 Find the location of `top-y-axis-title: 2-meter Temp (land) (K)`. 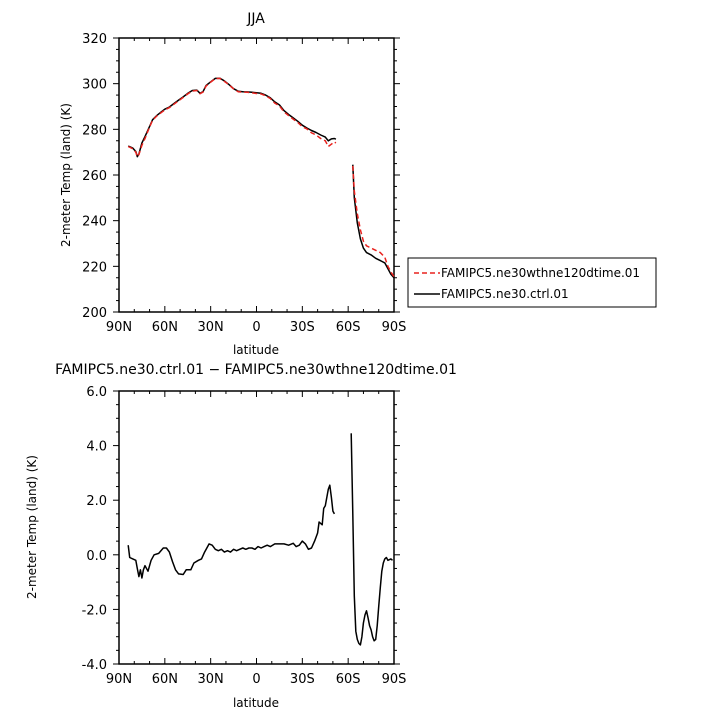

top-y-axis-title: 2-meter Temp (land) (K) is located at coordinates (66, 175).